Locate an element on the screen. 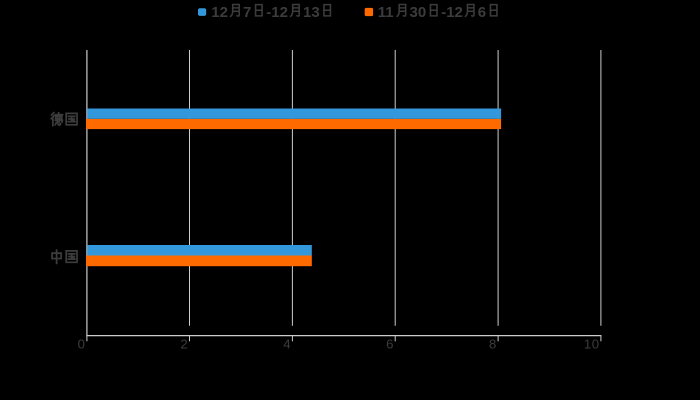 The width and height of the screenshot is (700, 400). svg-text: 10 is located at coordinates (592, 344).